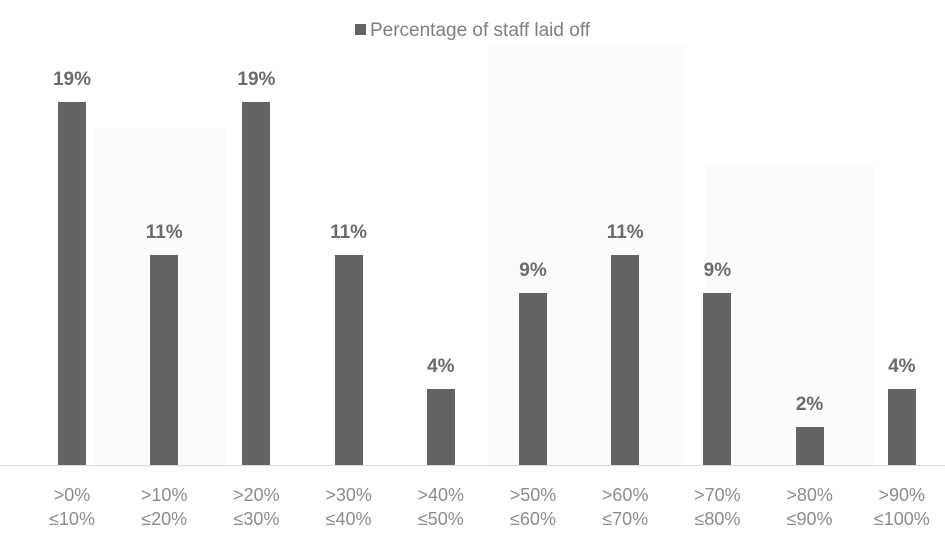 The image size is (945, 544). What do you see at coordinates (809, 404) in the screenshot?
I see `data-label: 2%` at bounding box center [809, 404].